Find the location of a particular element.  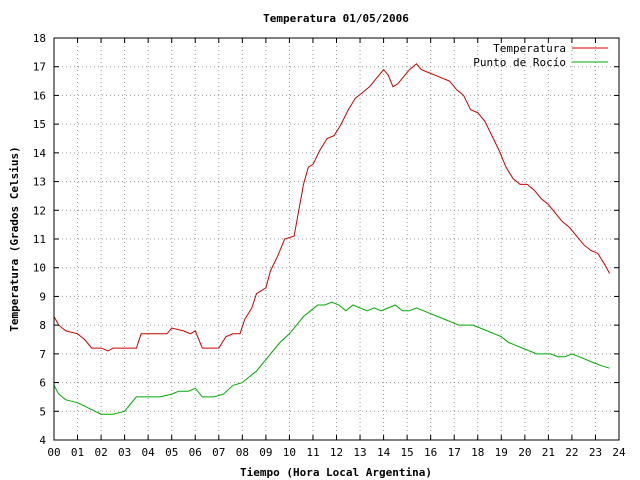

x-tick-label: 02 is located at coordinates (100, 452).